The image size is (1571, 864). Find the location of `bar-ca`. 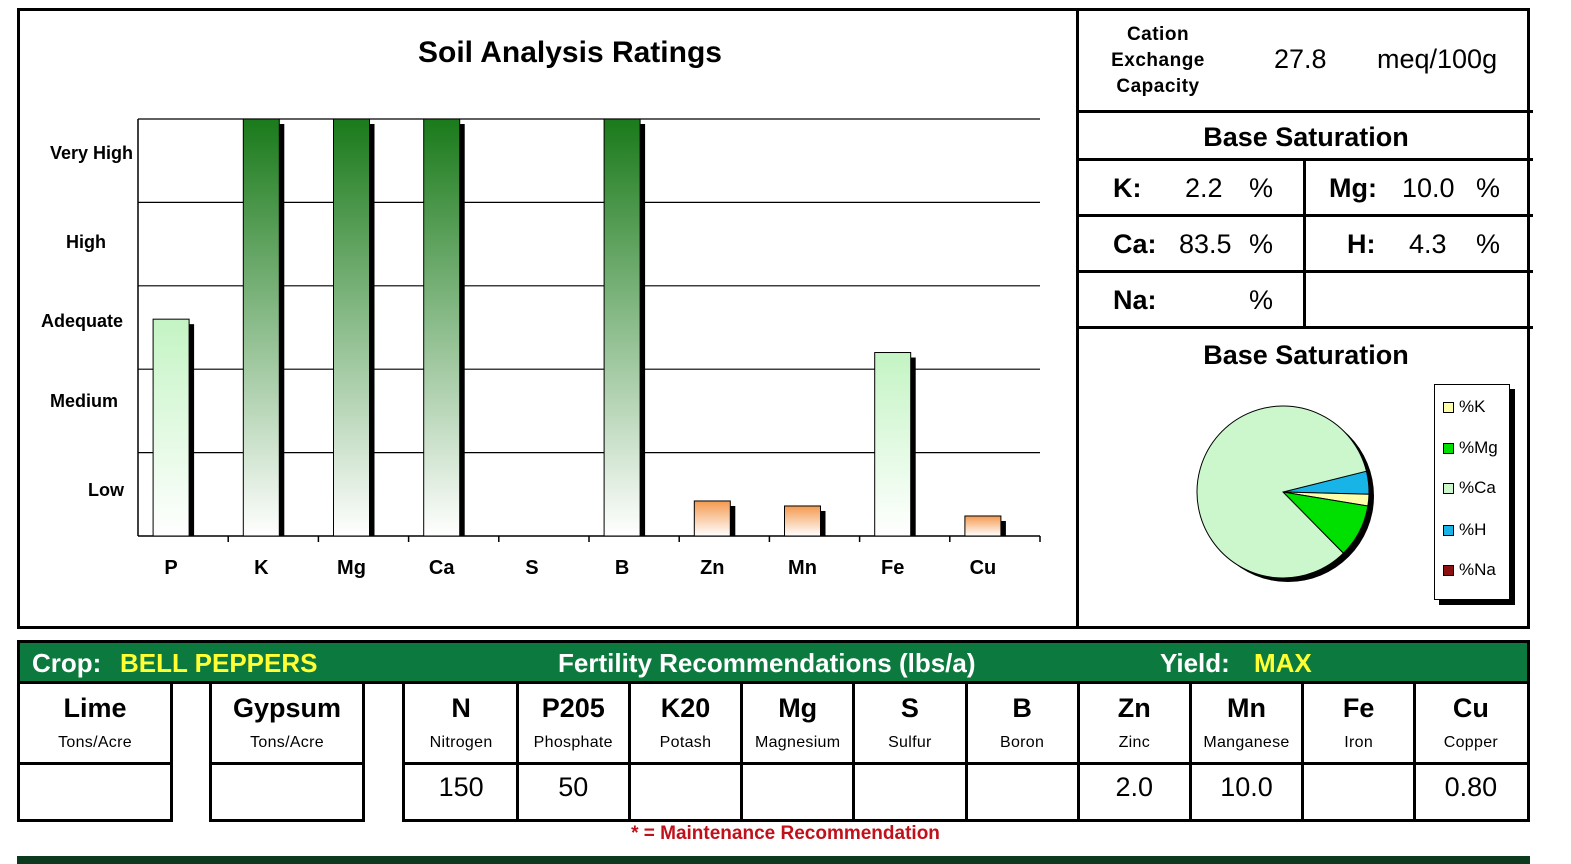

bar-ca is located at coordinates (442, 327).